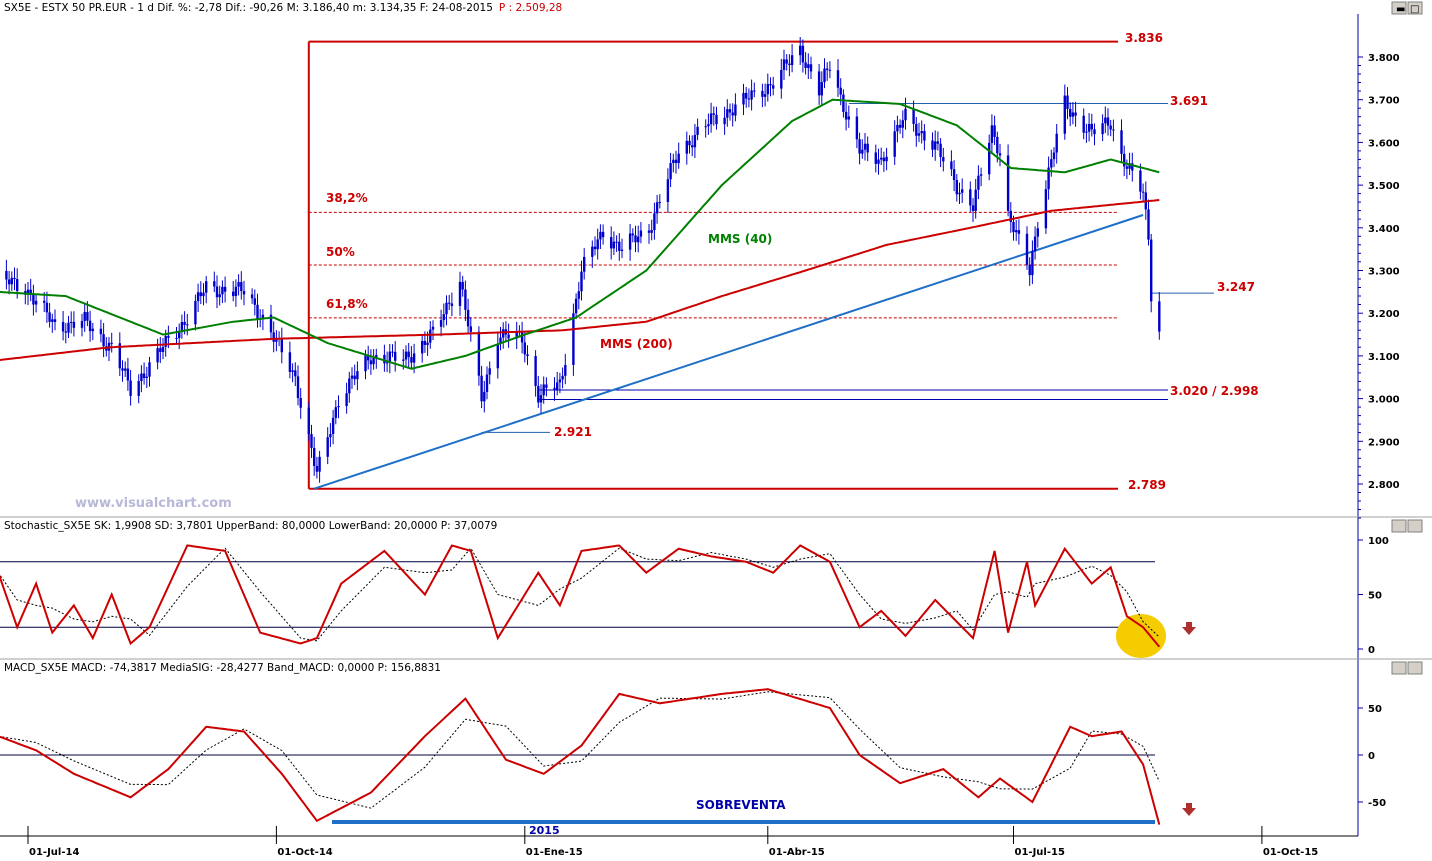  What do you see at coordinates (1214, 391) in the screenshot?
I see `support-3020-2998-label: 3.020 / 2.998` at bounding box center [1214, 391].